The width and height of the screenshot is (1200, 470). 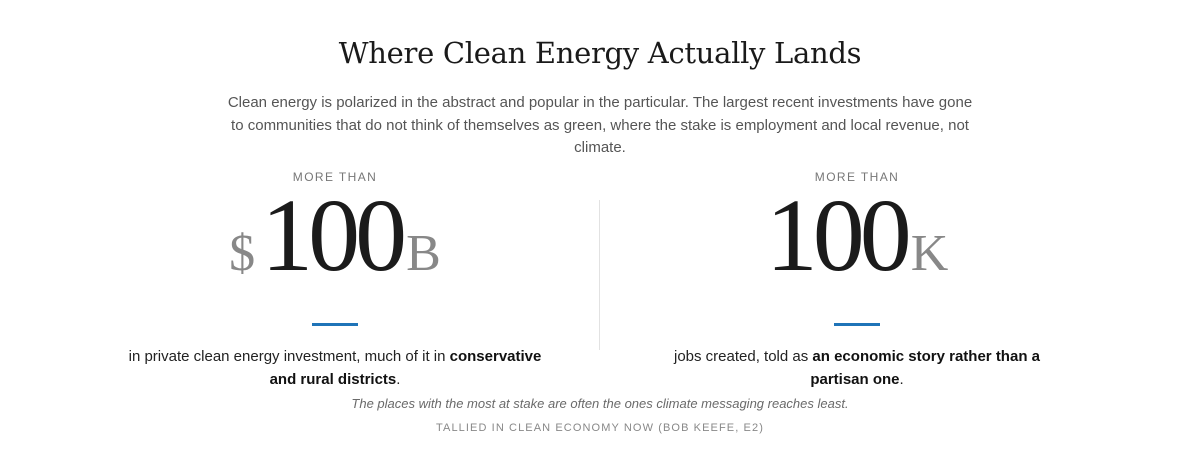 I want to click on stat-prefix: $, so click(x=242, y=253).